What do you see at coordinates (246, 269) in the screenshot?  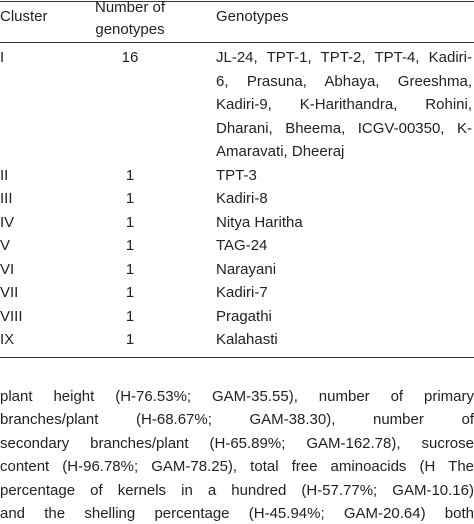 I see `genotype-line: Narayani` at bounding box center [246, 269].